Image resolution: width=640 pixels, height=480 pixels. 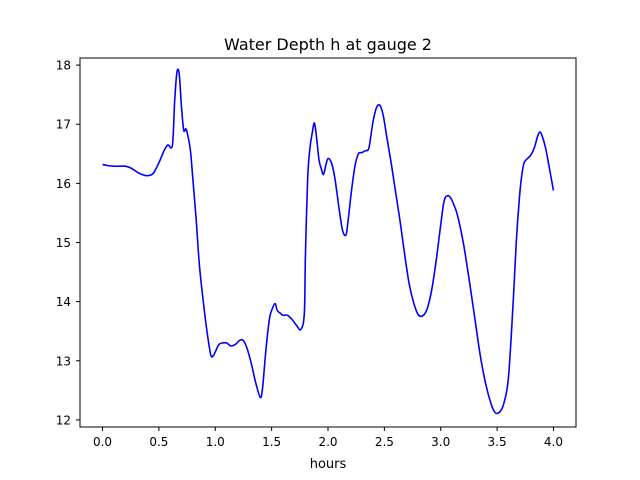 What do you see at coordinates (158, 442) in the screenshot?
I see `x-tick-label: 0.5` at bounding box center [158, 442].